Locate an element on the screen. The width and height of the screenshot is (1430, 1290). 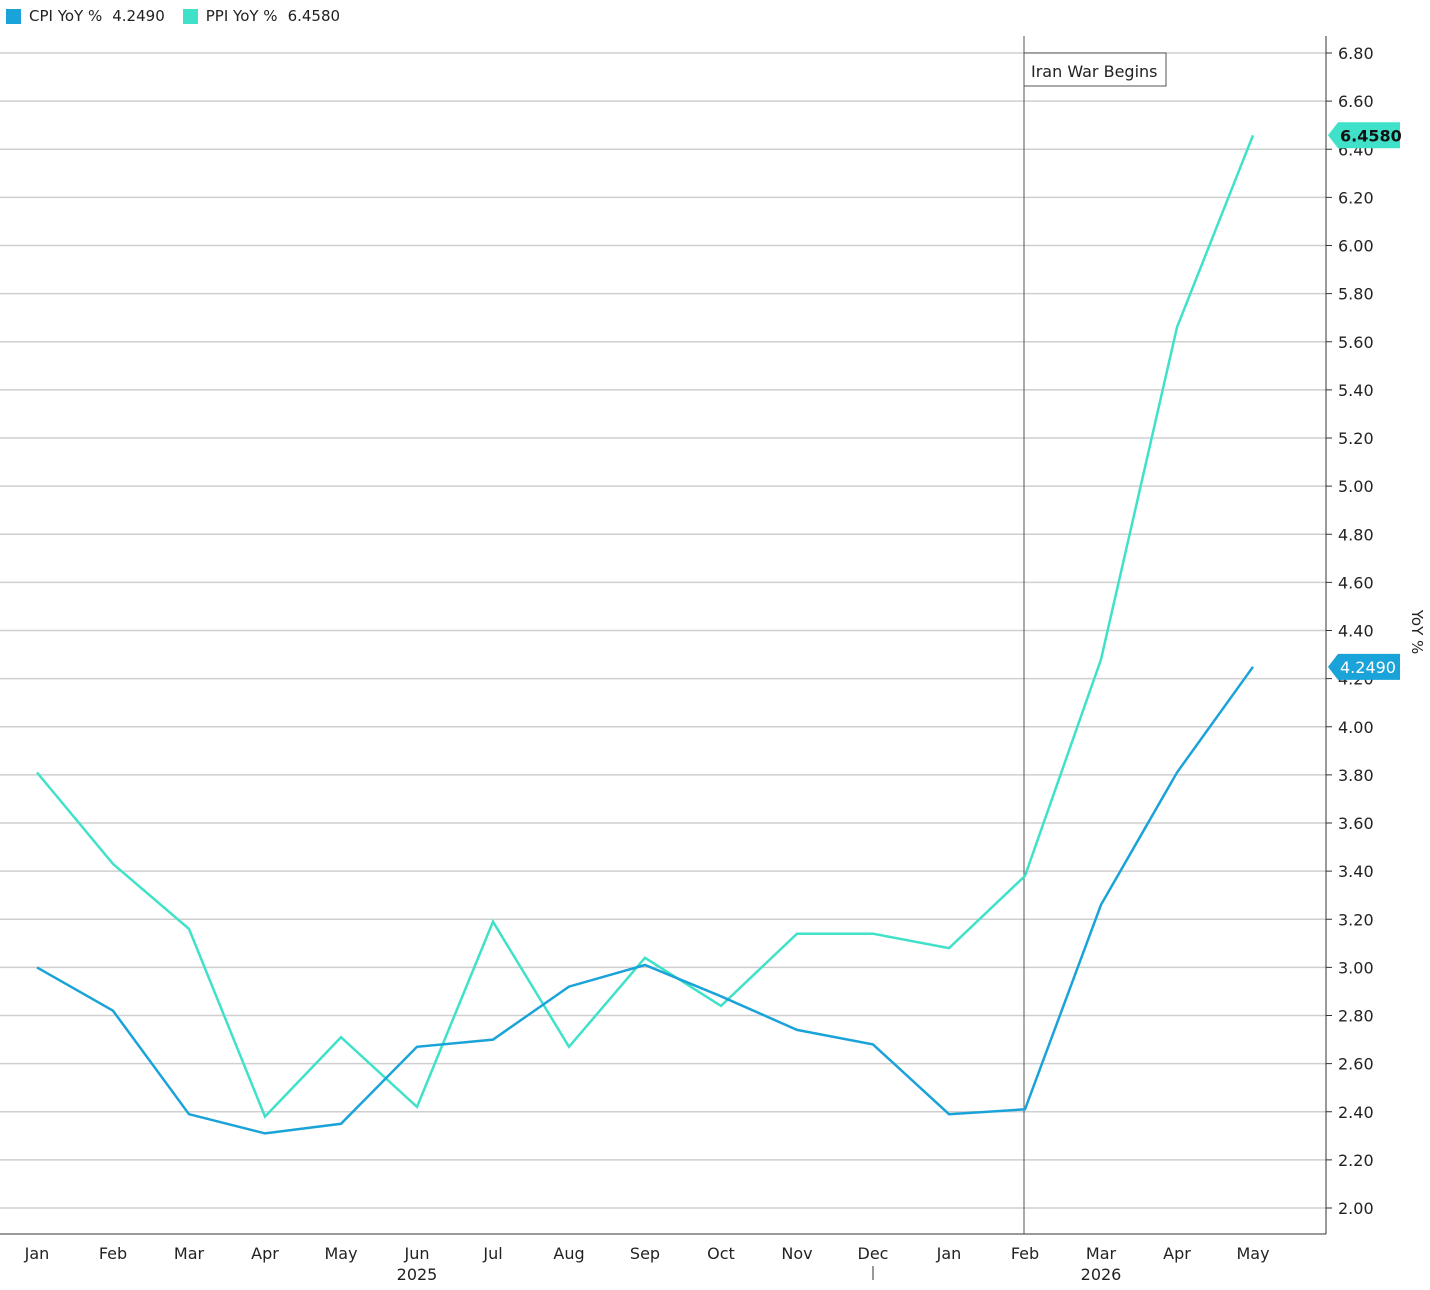
legend-item-ppi: PPI YoY % 6.4580 is located at coordinates (261, 16).